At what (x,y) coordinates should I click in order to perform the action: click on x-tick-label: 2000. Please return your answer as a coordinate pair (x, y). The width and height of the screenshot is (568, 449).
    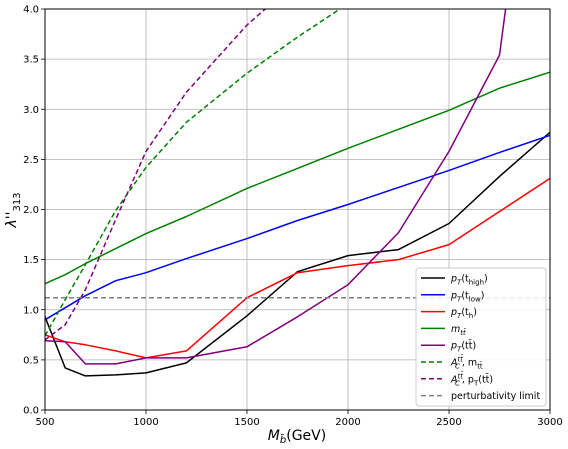
    Looking at the image, I should click on (347, 422).